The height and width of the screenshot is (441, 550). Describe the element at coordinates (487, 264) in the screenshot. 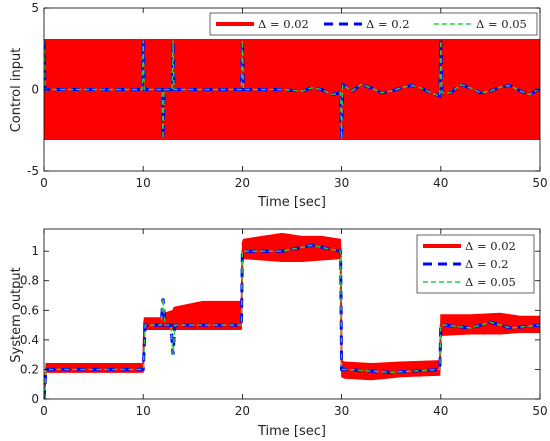

I see `system-output-legend-label-2: Δ = 0.2` at that location.